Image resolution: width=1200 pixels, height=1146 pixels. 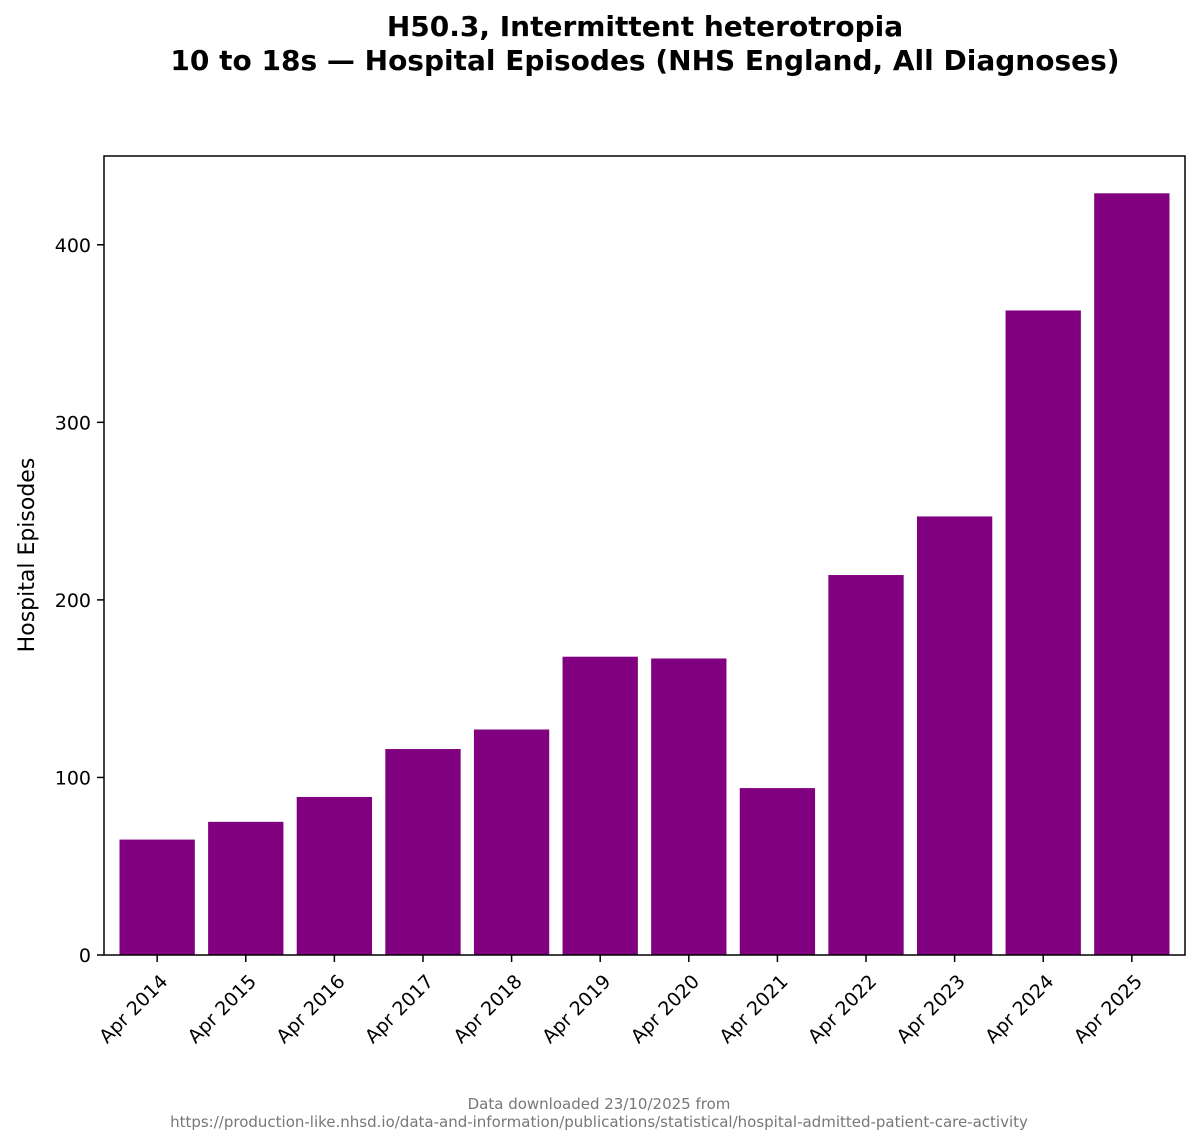 I want to click on x-tick-label: Apr 2014, so click(x=133, y=1009).